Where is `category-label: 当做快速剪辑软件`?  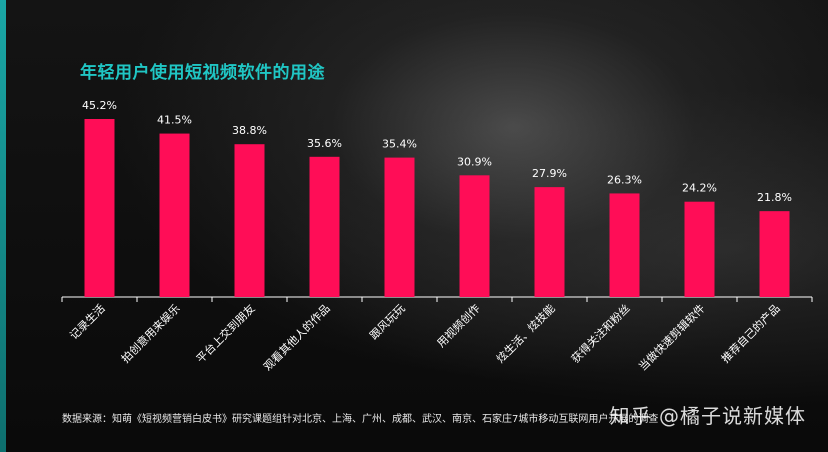
category-label: 当做快速剪辑软件 is located at coordinates (671, 337).